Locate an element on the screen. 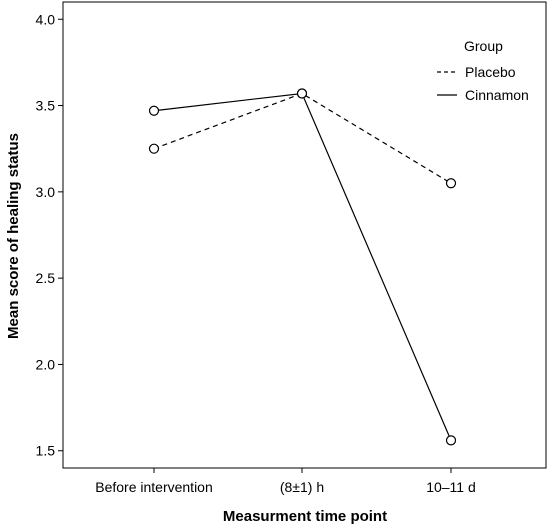  x-tick-label: 10–11 d is located at coordinates (451, 487).